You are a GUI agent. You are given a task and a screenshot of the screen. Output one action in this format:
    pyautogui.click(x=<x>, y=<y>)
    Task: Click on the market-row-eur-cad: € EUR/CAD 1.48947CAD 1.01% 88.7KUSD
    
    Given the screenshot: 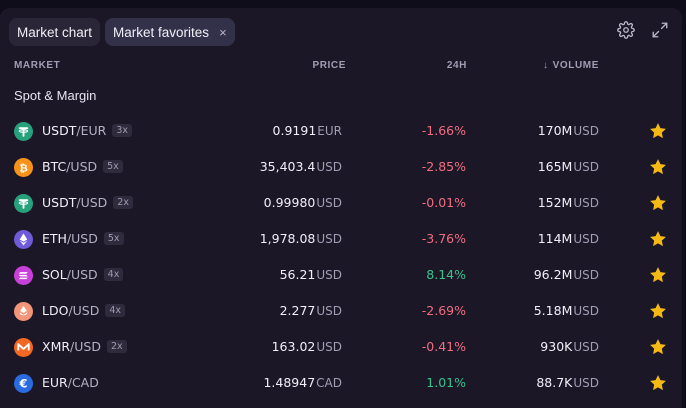 What is the action you would take?
    pyautogui.click(x=341, y=384)
    